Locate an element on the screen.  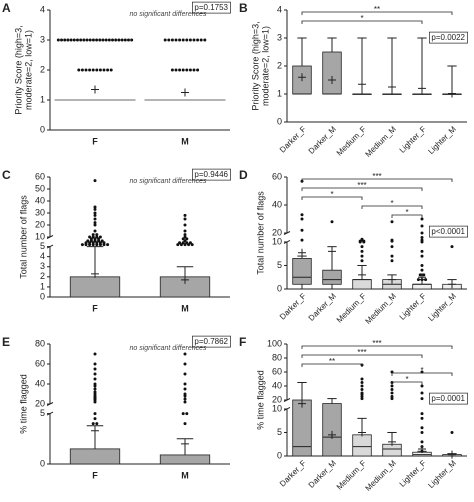
y-axis-label: moderate=2, low=1) is located at coordinates (28, 70).